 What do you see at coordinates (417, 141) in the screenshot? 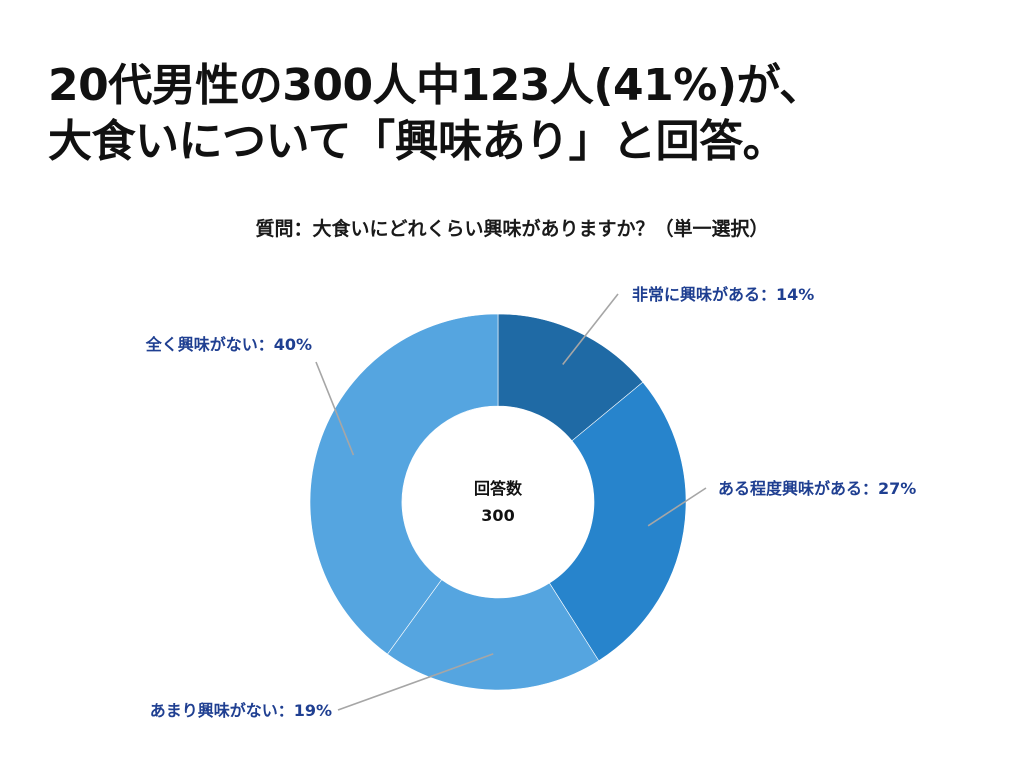
I see `title-line-2: 大食いについて「興味あり」と回答。` at bounding box center [417, 141].